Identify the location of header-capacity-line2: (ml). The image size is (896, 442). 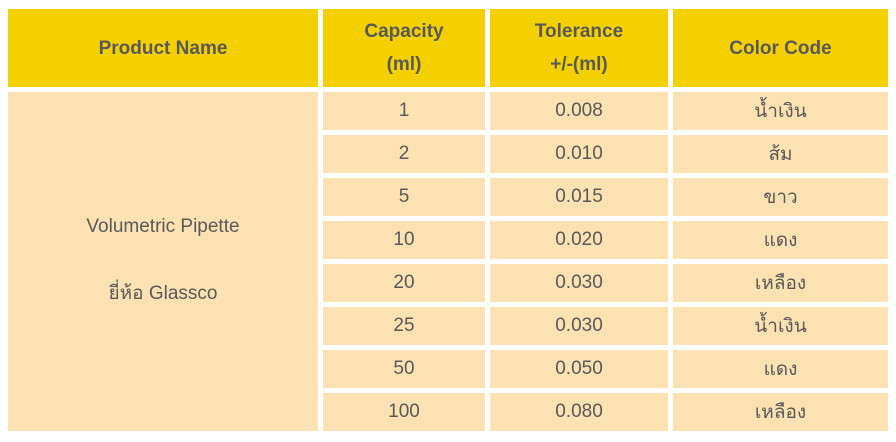
(404, 64).